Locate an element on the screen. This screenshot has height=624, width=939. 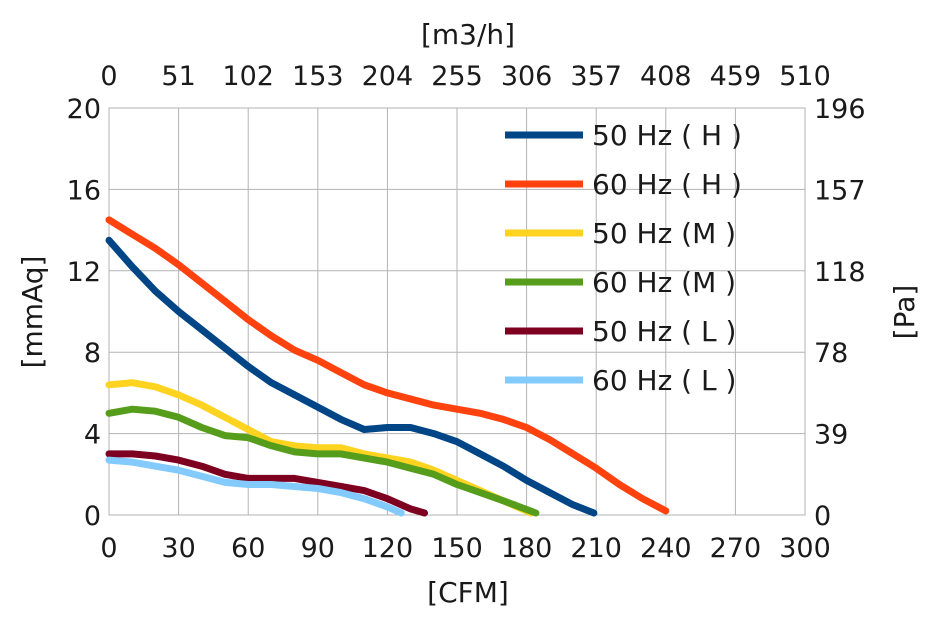
x2-tick-label: 510 is located at coordinates (805, 76).